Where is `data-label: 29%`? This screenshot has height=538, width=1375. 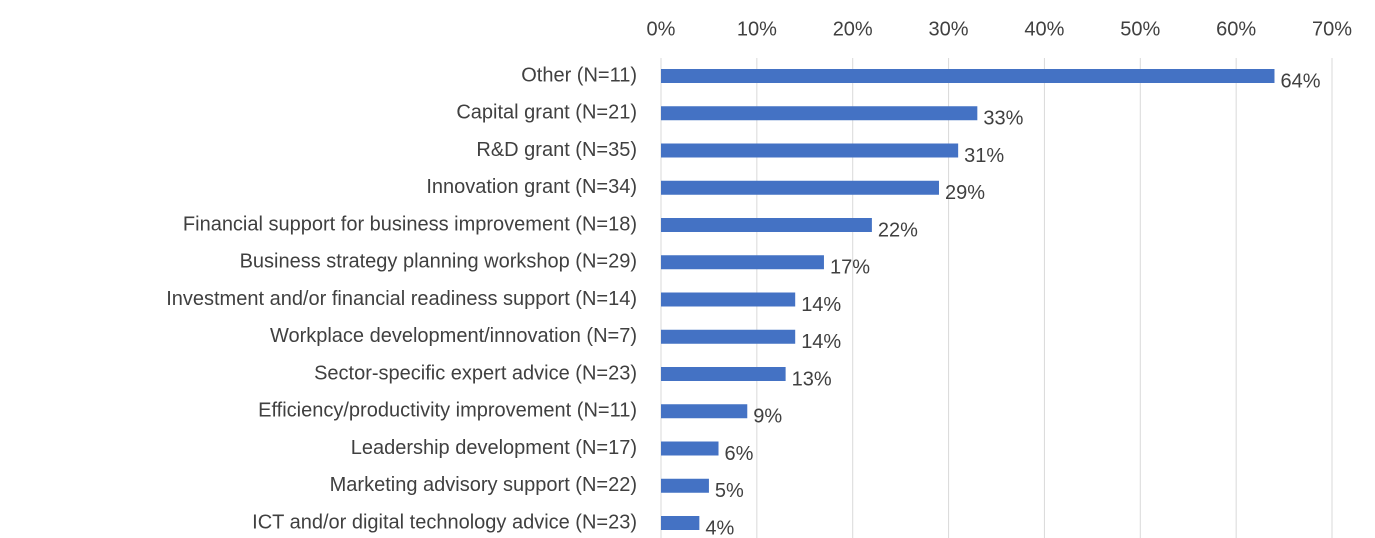
data-label: 29% is located at coordinates (965, 193).